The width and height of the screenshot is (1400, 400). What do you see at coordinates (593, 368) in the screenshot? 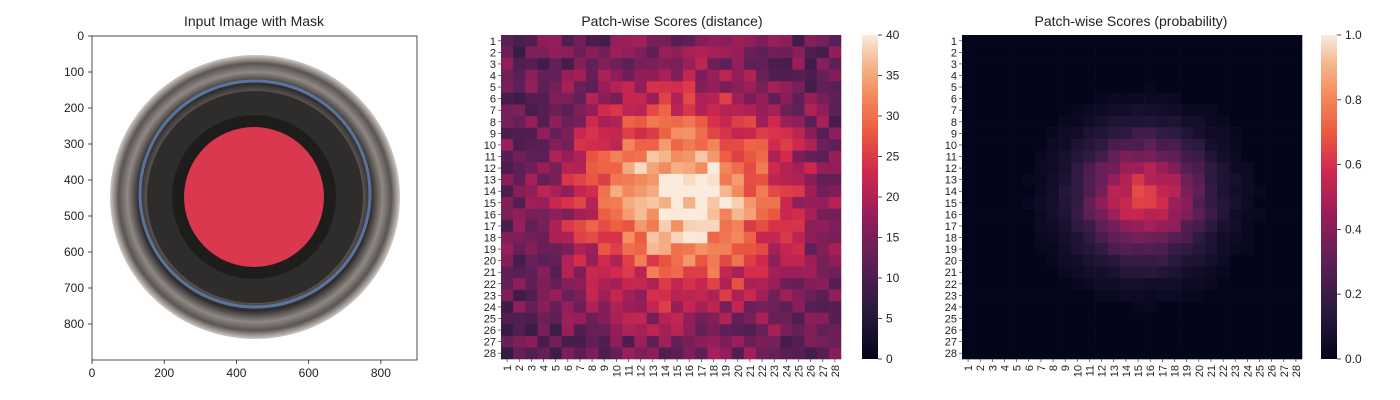
I see `col-tick-label: 8` at bounding box center [593, 368].